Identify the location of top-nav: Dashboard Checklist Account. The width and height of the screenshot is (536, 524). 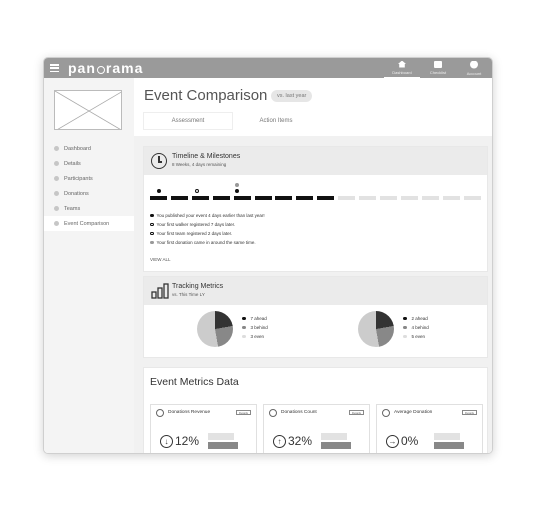
(438, 68).